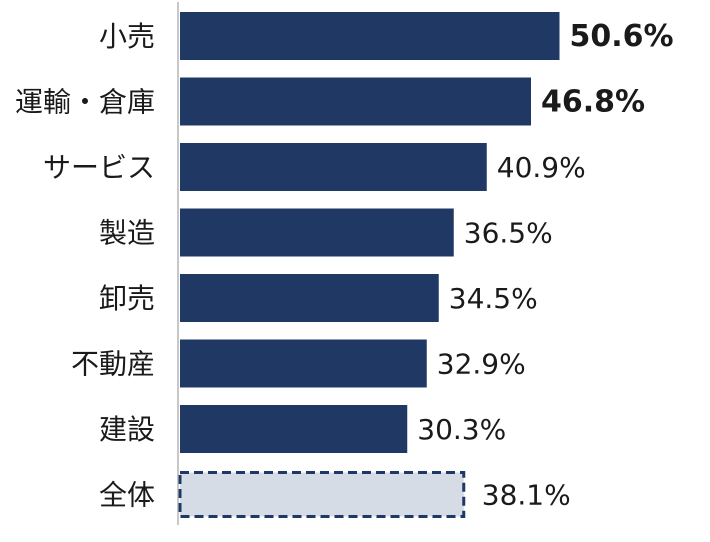  Describe the element at coordinates (461, 429) in the screenshot. I see `value-label: 30.3%` at that location.